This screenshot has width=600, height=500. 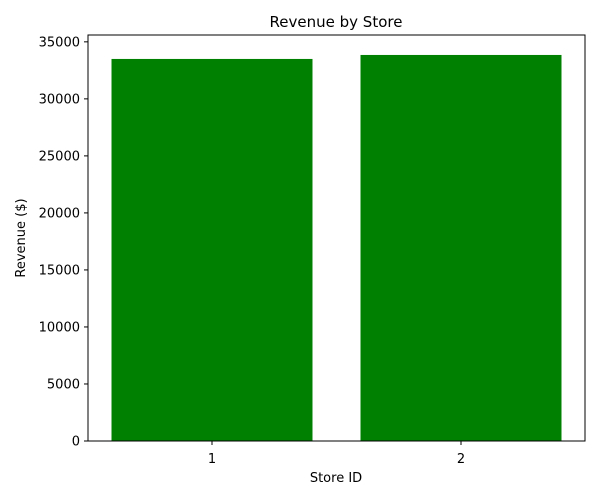 I want to click on y-axis-label: Revenue ($), so click(x=21, y=237).